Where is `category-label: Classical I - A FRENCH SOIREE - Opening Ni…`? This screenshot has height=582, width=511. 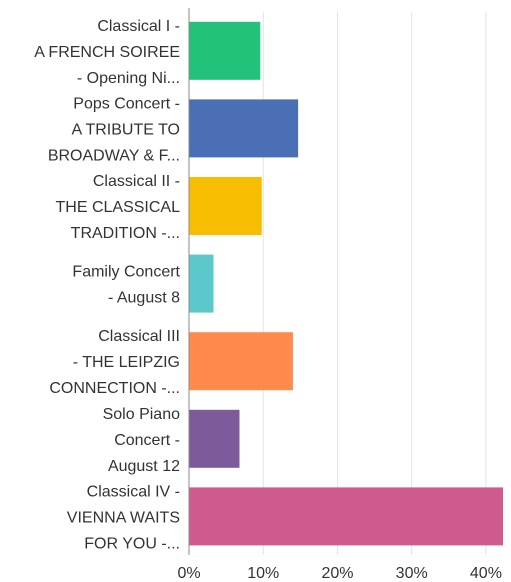 category-label: Classical I - A FRENCH SOIREE - Opening Ni… is located at coordinates (107, 52).